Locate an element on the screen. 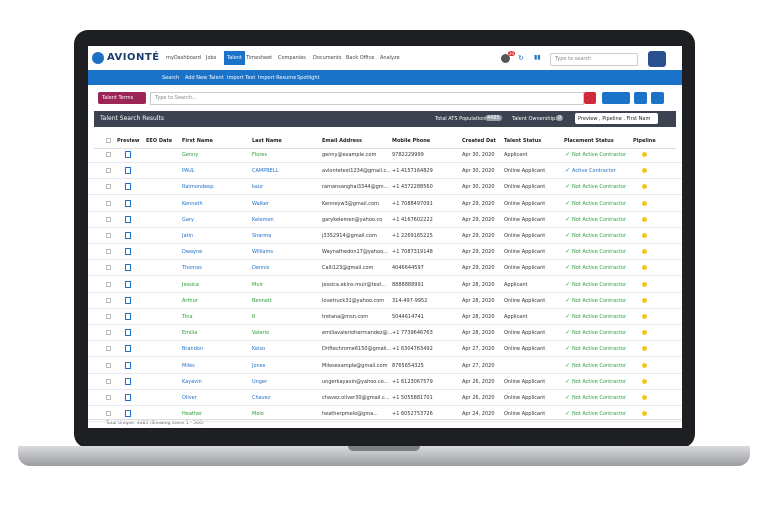 This screenshot has height=521, width=768. cell: Valerio is located at coordinates (261, 333).